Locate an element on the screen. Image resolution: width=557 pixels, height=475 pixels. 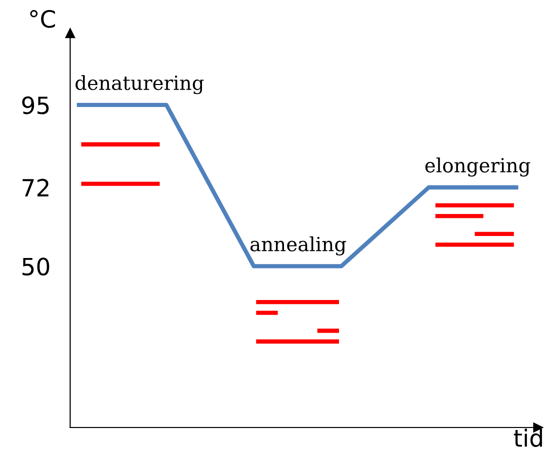
annotation: denaturering is located at coordinates (140, 84).